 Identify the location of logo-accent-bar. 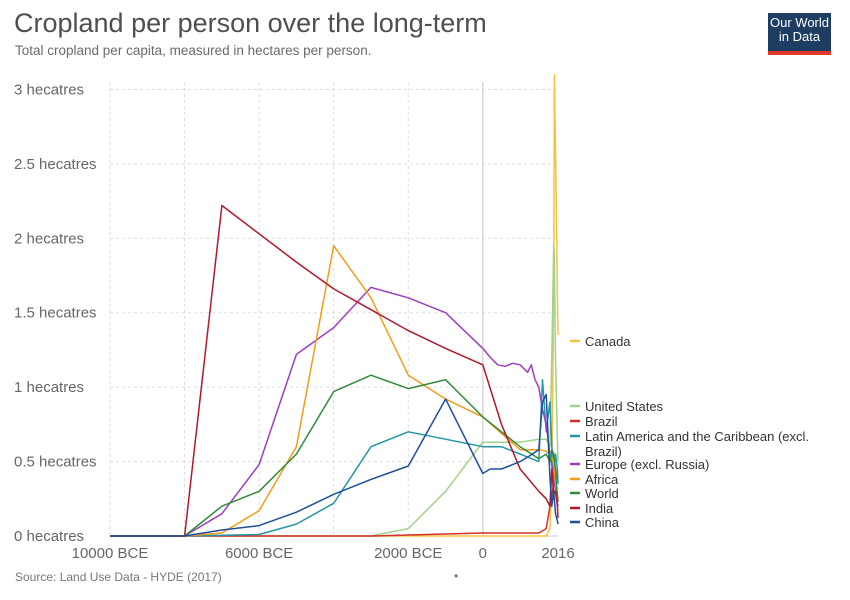
(799, 53).